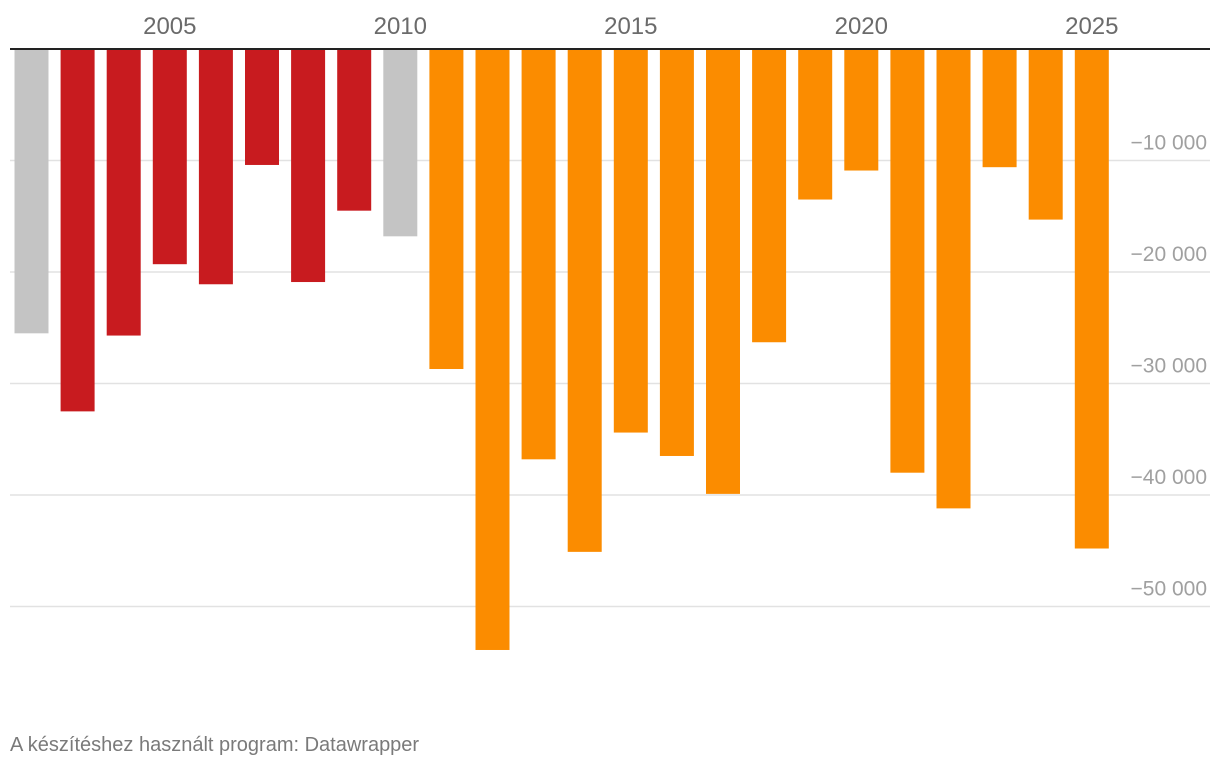 The image size is (1220, 770). I want to click on y-tick-label: −40 000, so click(1169, 477).